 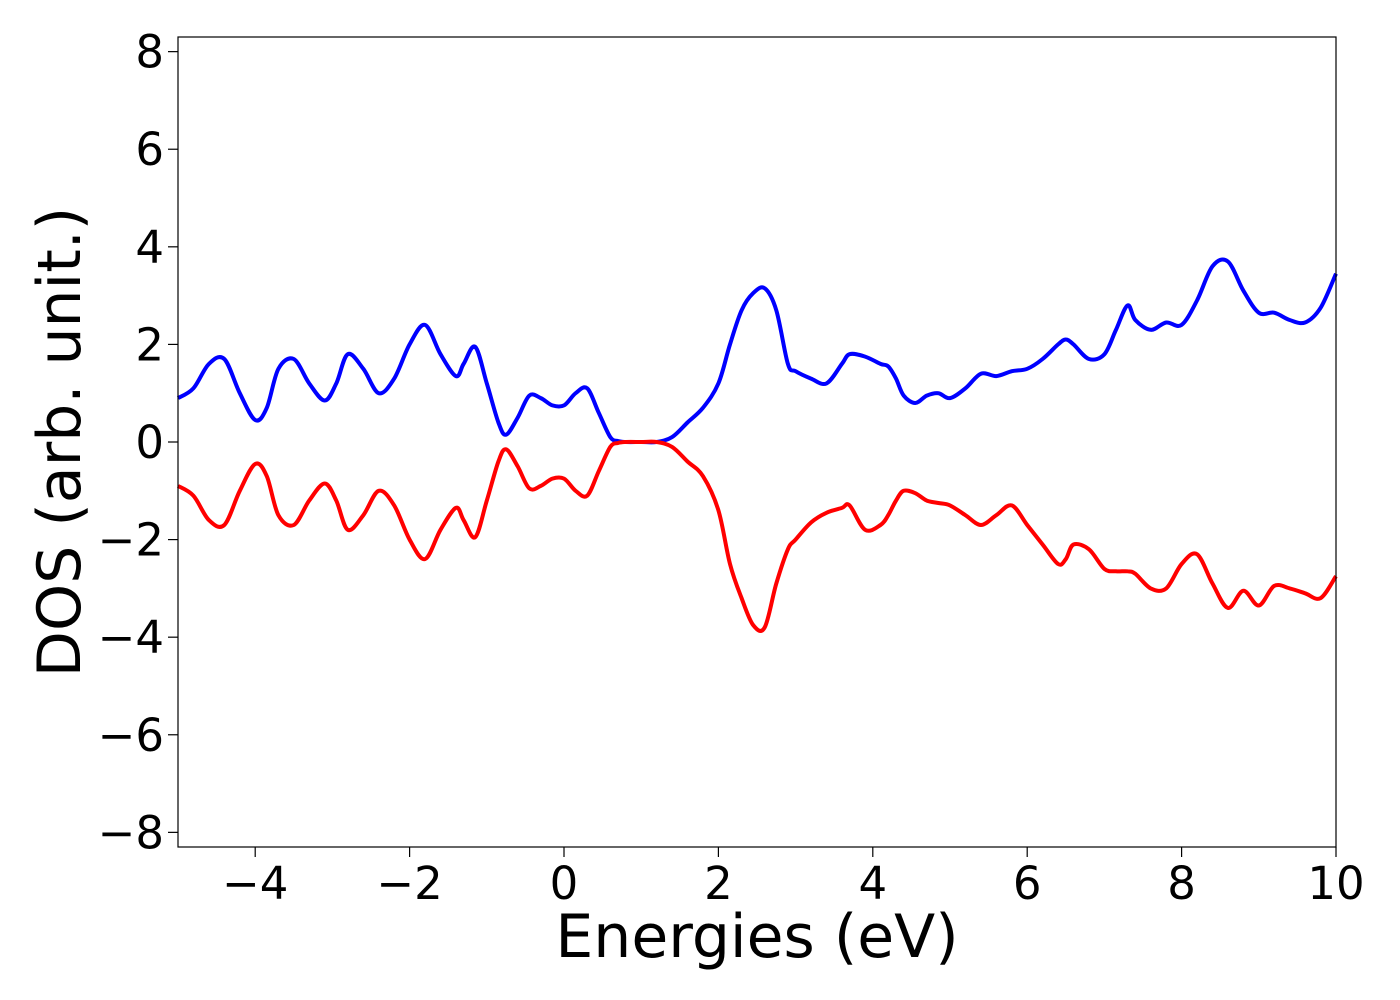 I want to click on y-tick-label: 6, so click(x=149, y=149).